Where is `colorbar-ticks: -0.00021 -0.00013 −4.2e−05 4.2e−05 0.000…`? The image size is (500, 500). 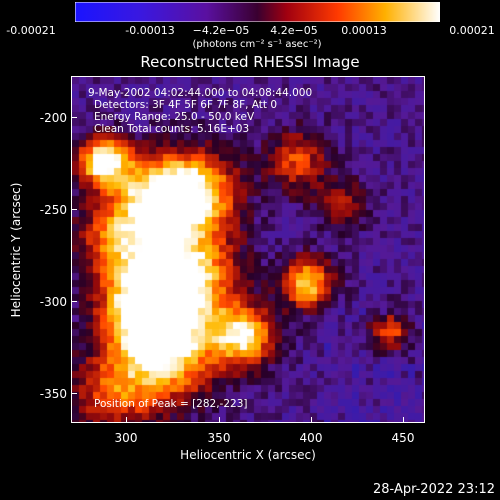
colorbar-ticks: -0.00021 -0.00013 −4.2e−05 4.2e−05 0.000… is located at coordinates (250, 32).